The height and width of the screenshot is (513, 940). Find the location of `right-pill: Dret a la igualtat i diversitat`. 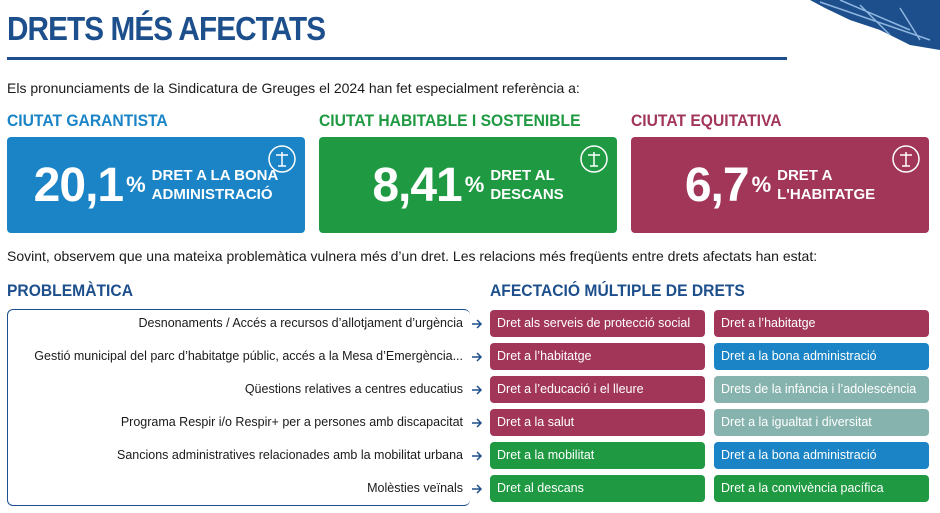

right-pill: Dret a la igualtat i diversitat is located at coordinates (821, 422).